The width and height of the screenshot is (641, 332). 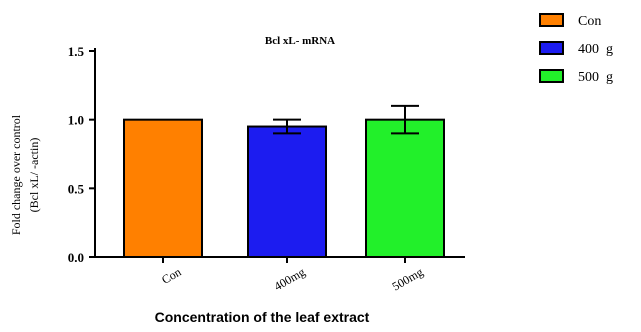 I want to click on y-tick-label: 1.0, so click(x=76, y=120).